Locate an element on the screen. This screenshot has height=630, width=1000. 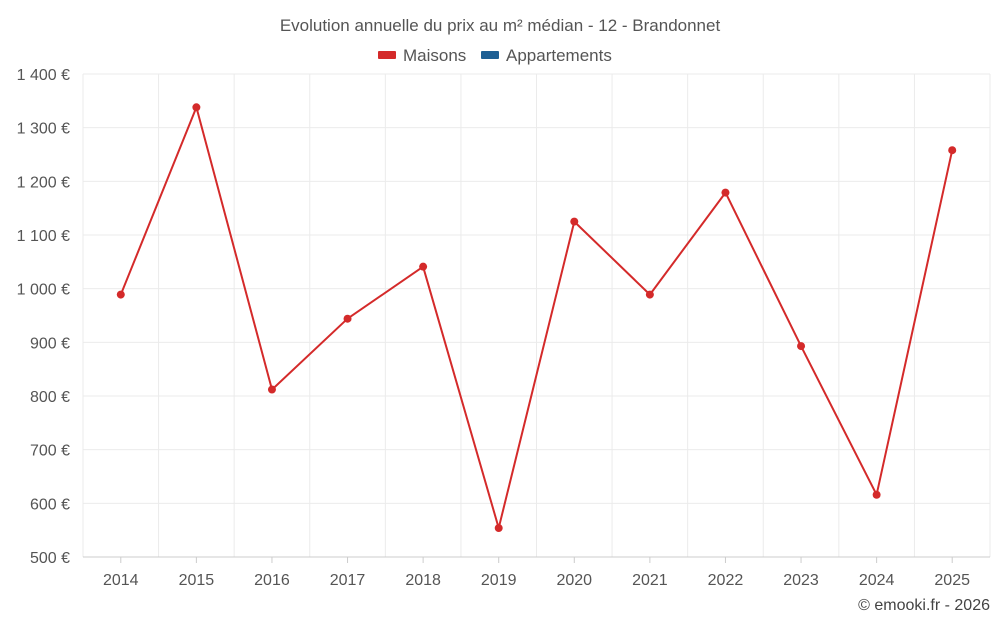
legend-item-appartements: Appartements is located at coordinates (546, 55).